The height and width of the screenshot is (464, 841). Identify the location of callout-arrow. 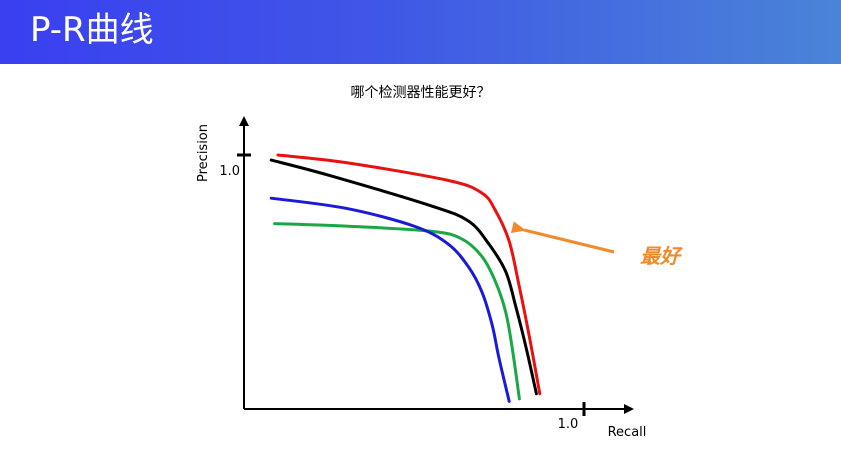
(562, 237).